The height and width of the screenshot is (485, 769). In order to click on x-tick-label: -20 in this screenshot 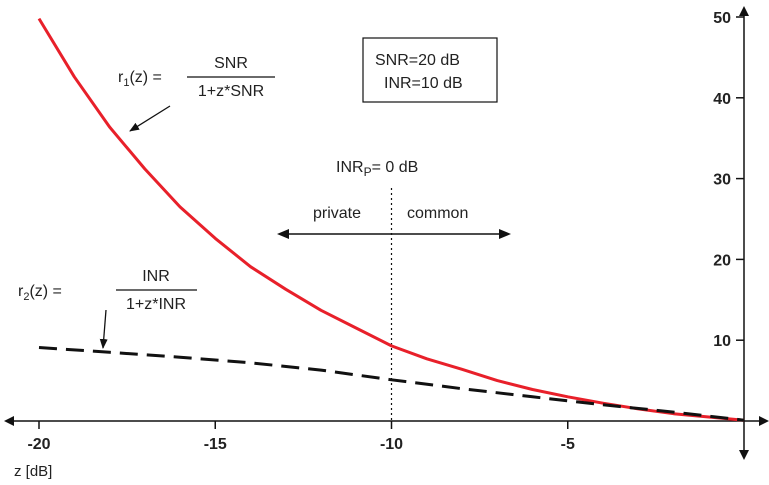, I will do `click(38, 444)`.